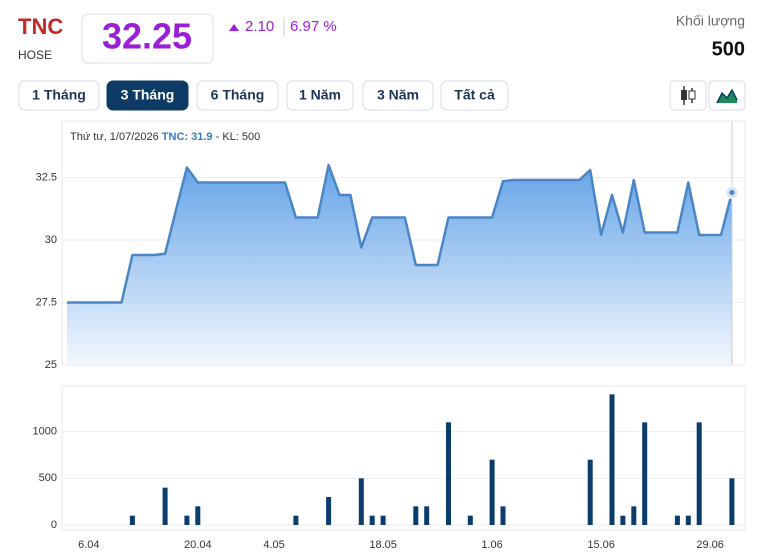  I want to click on button-label: 3 Năm, so click(398, 95).